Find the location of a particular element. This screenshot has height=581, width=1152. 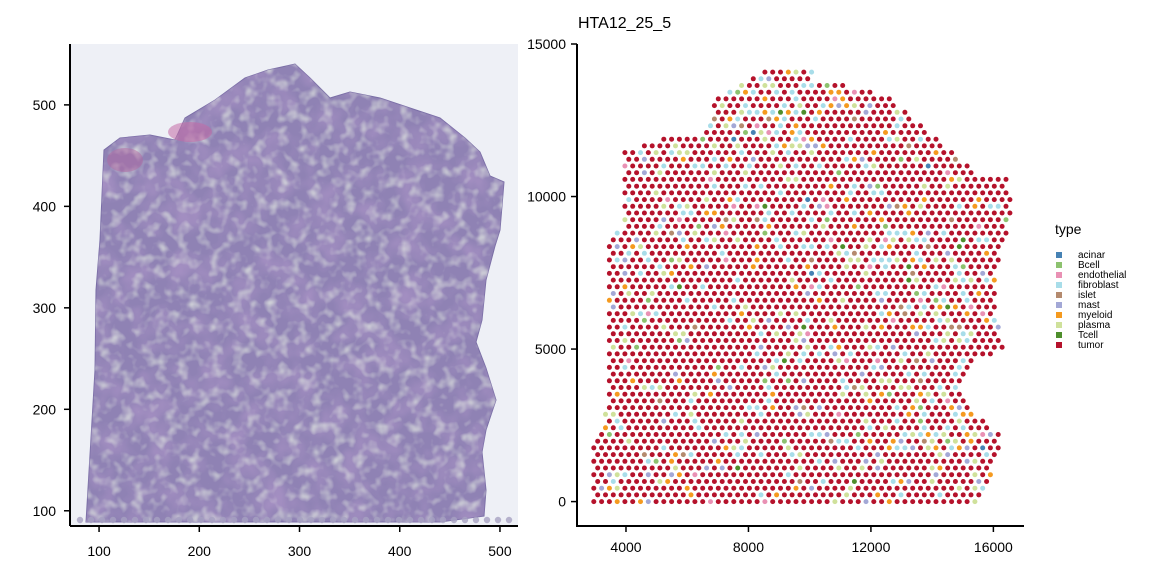

x-axis-ticks: 100 200 300 400 500 is located at coordinates (299, 542).